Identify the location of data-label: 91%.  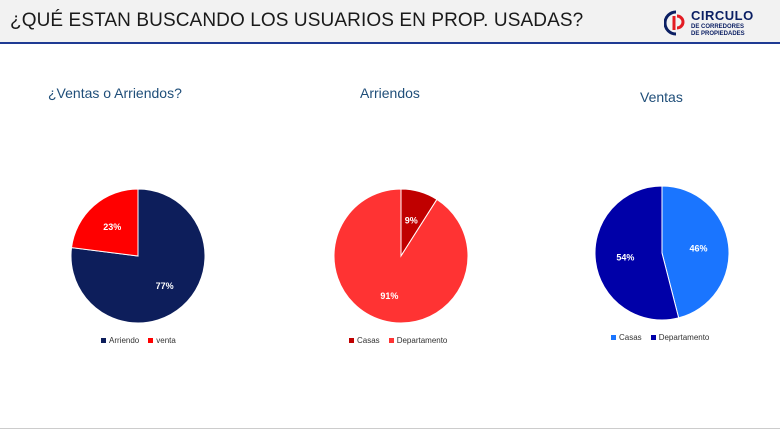
(389, 296).